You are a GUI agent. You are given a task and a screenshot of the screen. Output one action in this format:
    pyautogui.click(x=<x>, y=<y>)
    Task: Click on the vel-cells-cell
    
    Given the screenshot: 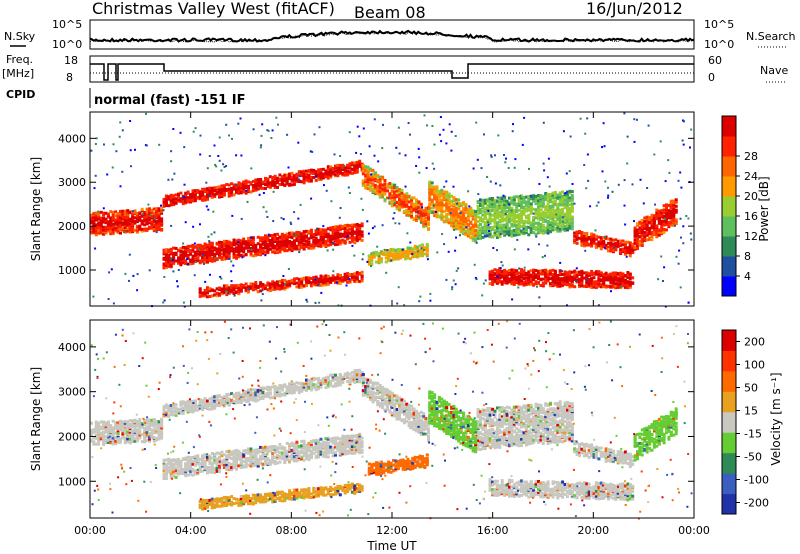 What is the action you would take?
    pyautogui.click(x=96, y=438)
    